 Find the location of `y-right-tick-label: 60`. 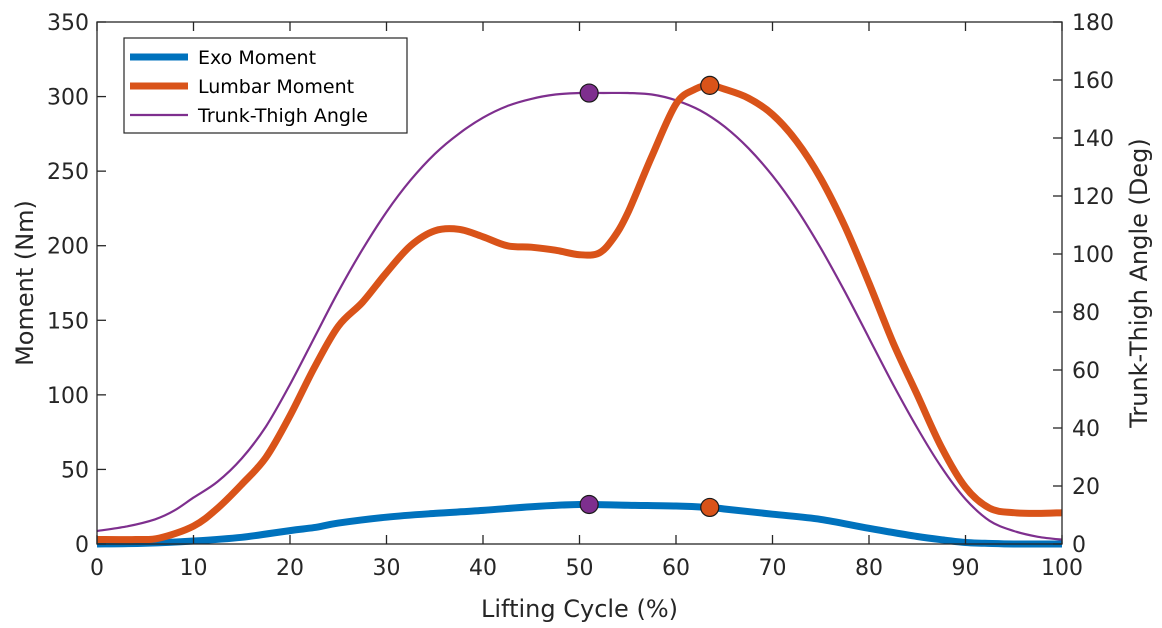

y-right-tick-label: 60 is located at coordinates (1086, 371).